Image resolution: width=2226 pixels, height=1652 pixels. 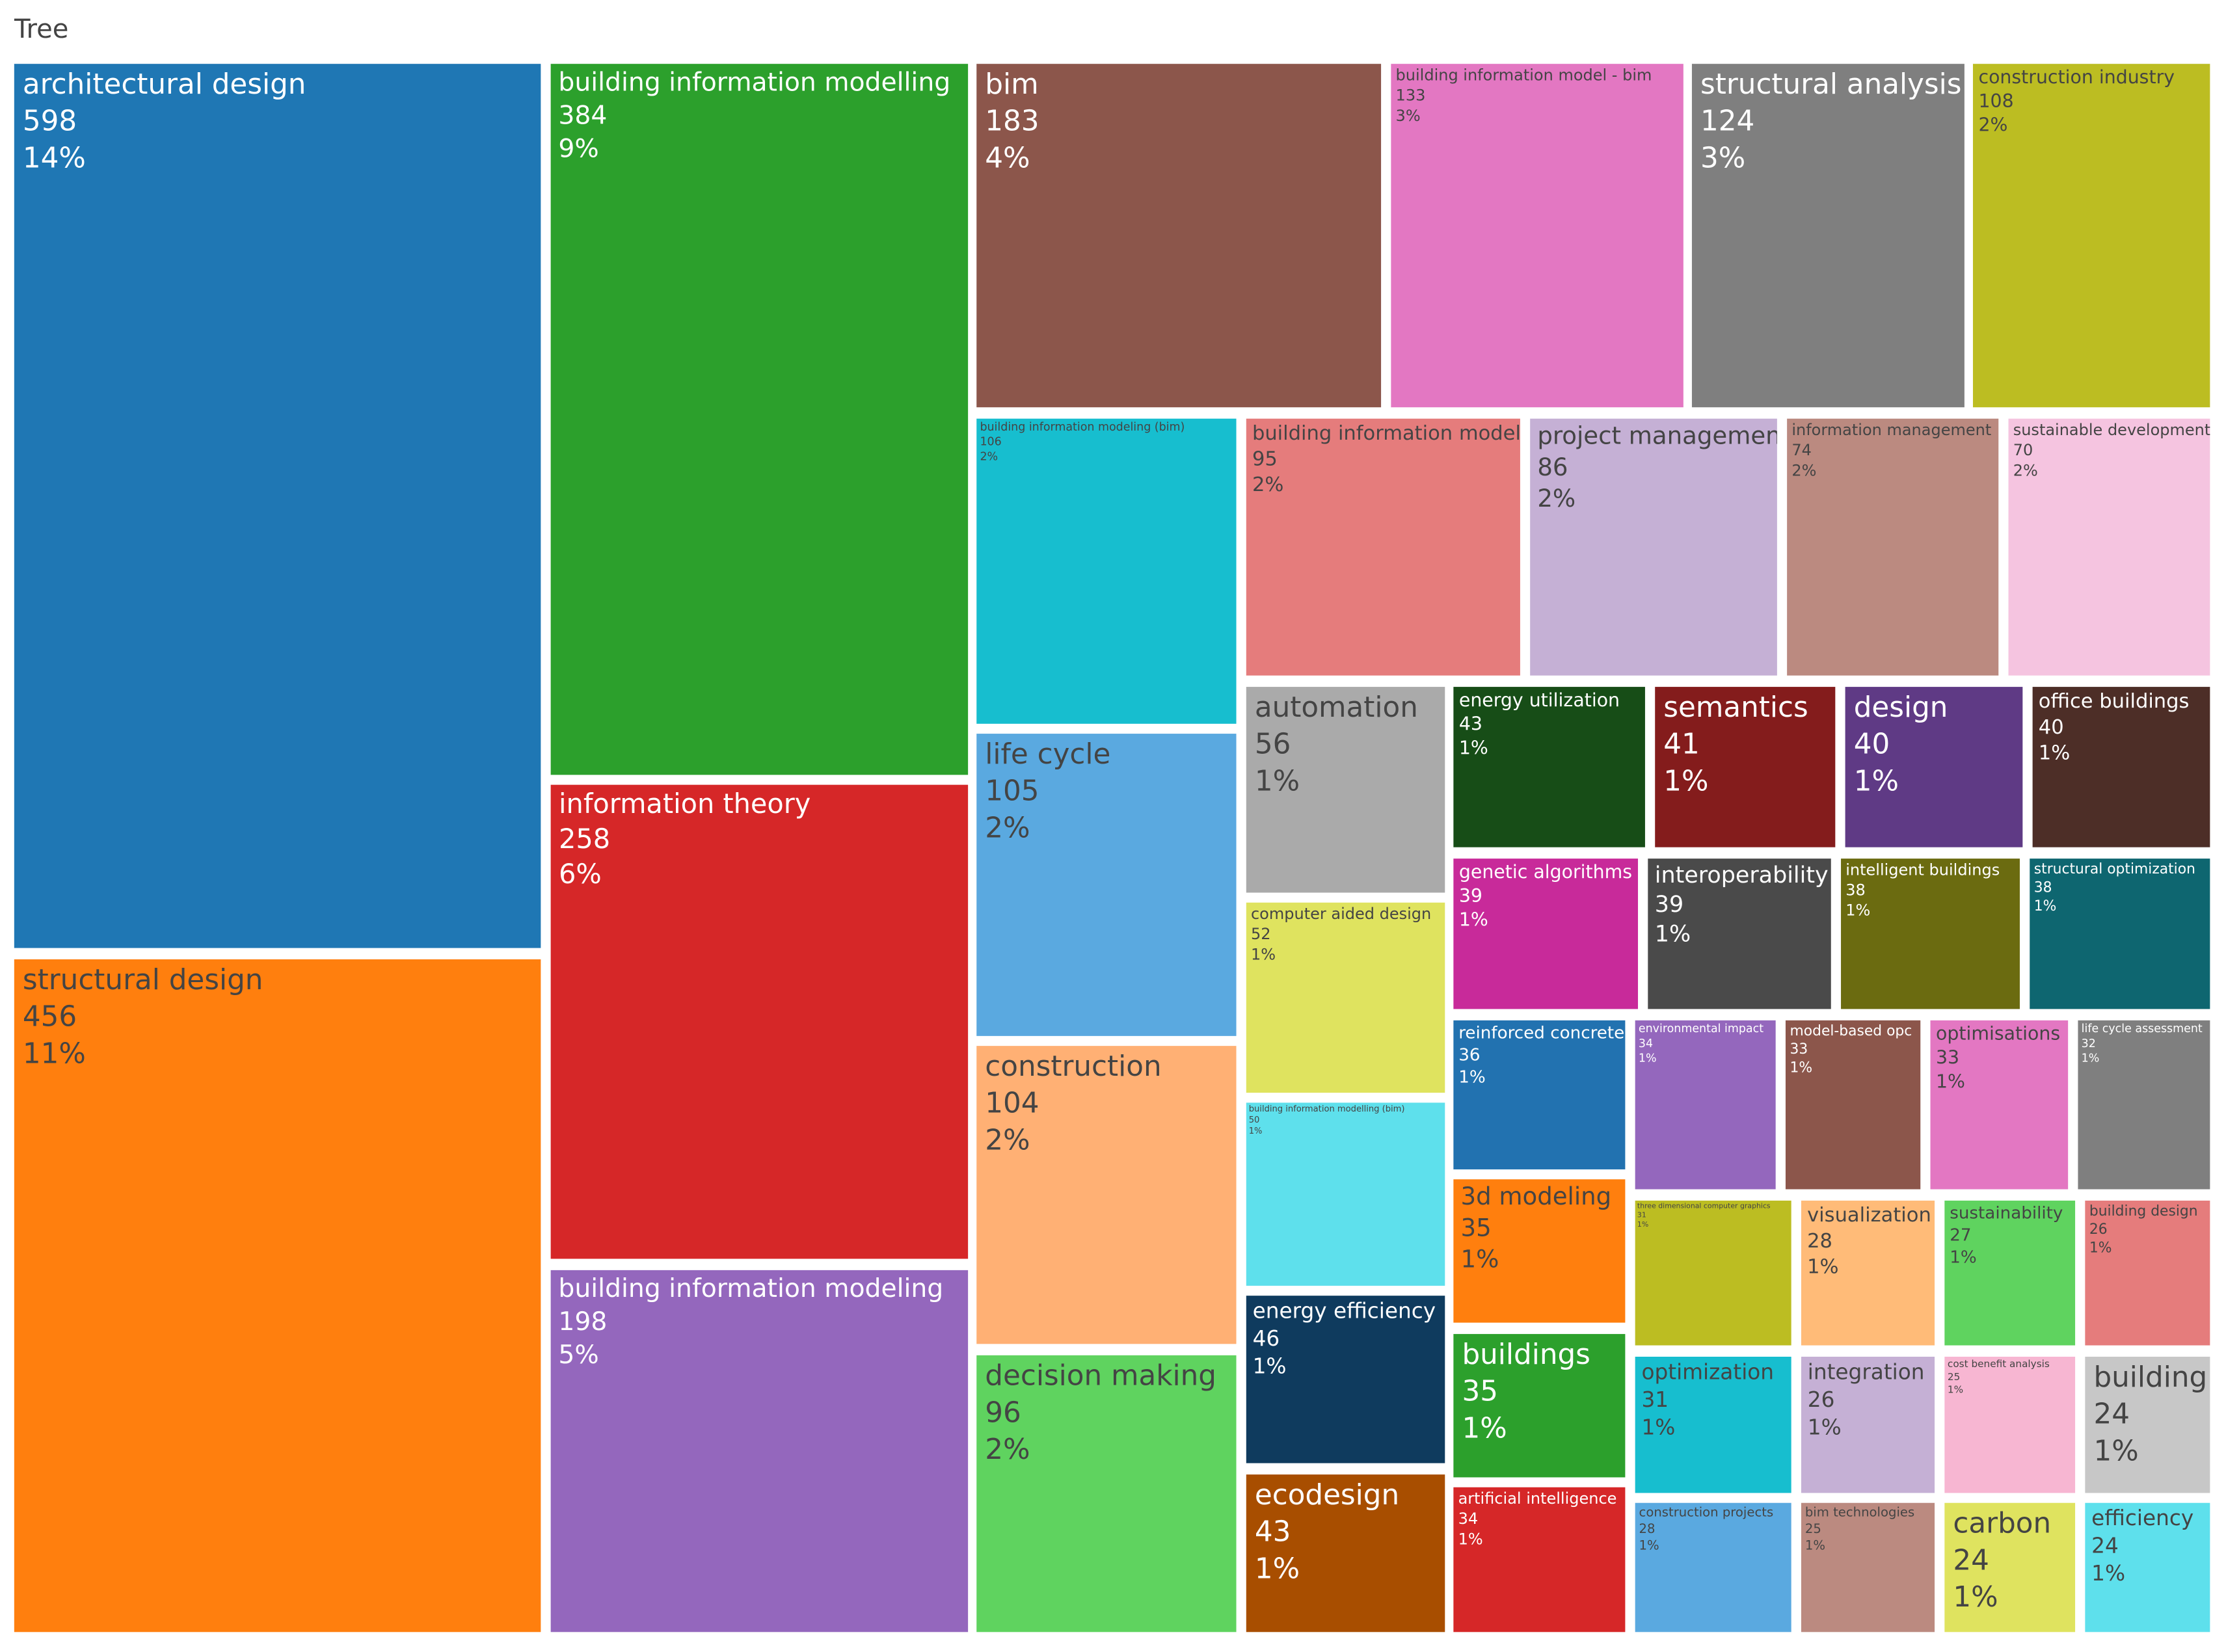 What do you see at coordinates (1722, 157) in the screenshot?
I see `tile-percent: 3%` at bounding box center [1722, 157].